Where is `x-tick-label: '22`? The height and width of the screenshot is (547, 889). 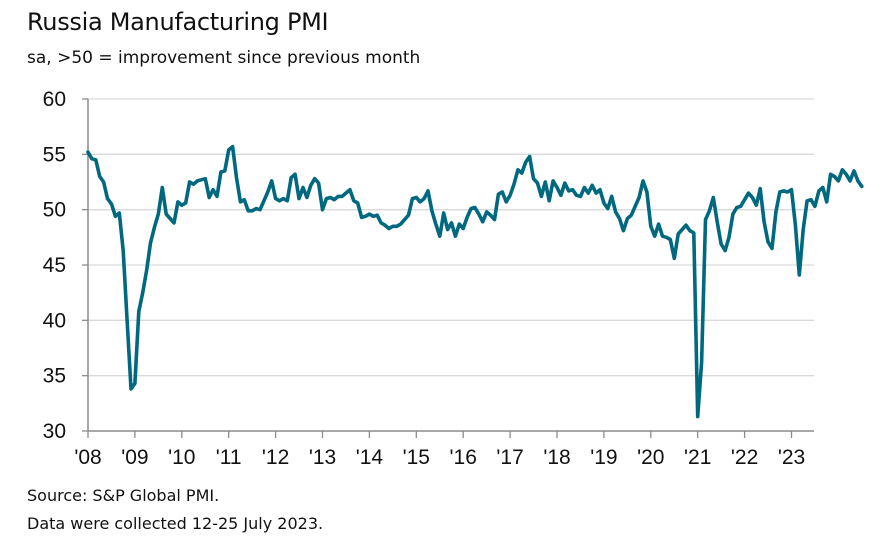 x-tick-label: '22 is located at coordinates (744, 457).